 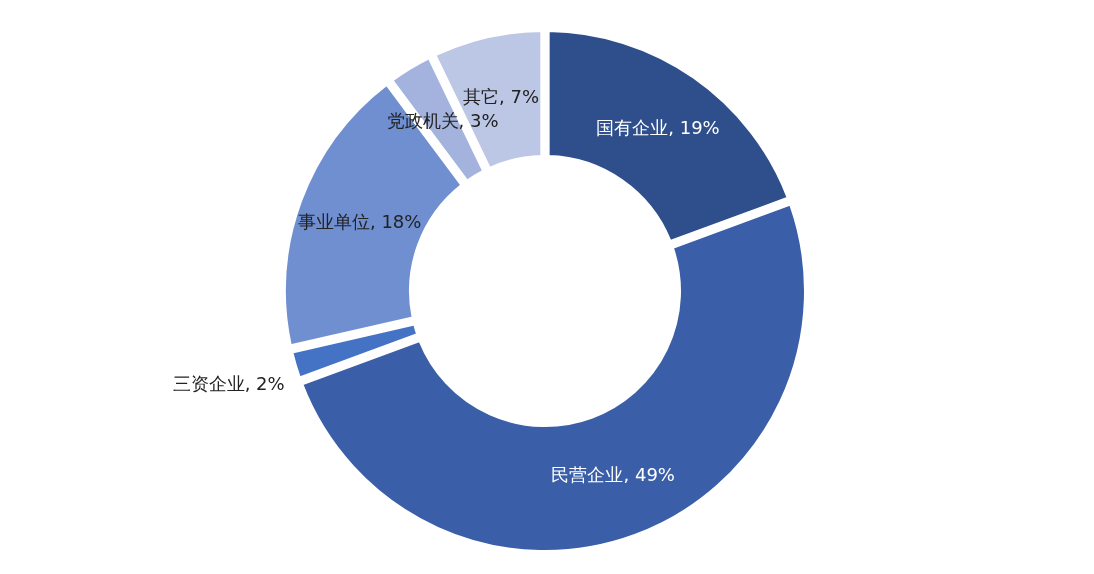 What do you see at coordinates (501, 97) in the screenshot?
I see `slice-label: 其它, 7%` at bounding box center [501, 97].